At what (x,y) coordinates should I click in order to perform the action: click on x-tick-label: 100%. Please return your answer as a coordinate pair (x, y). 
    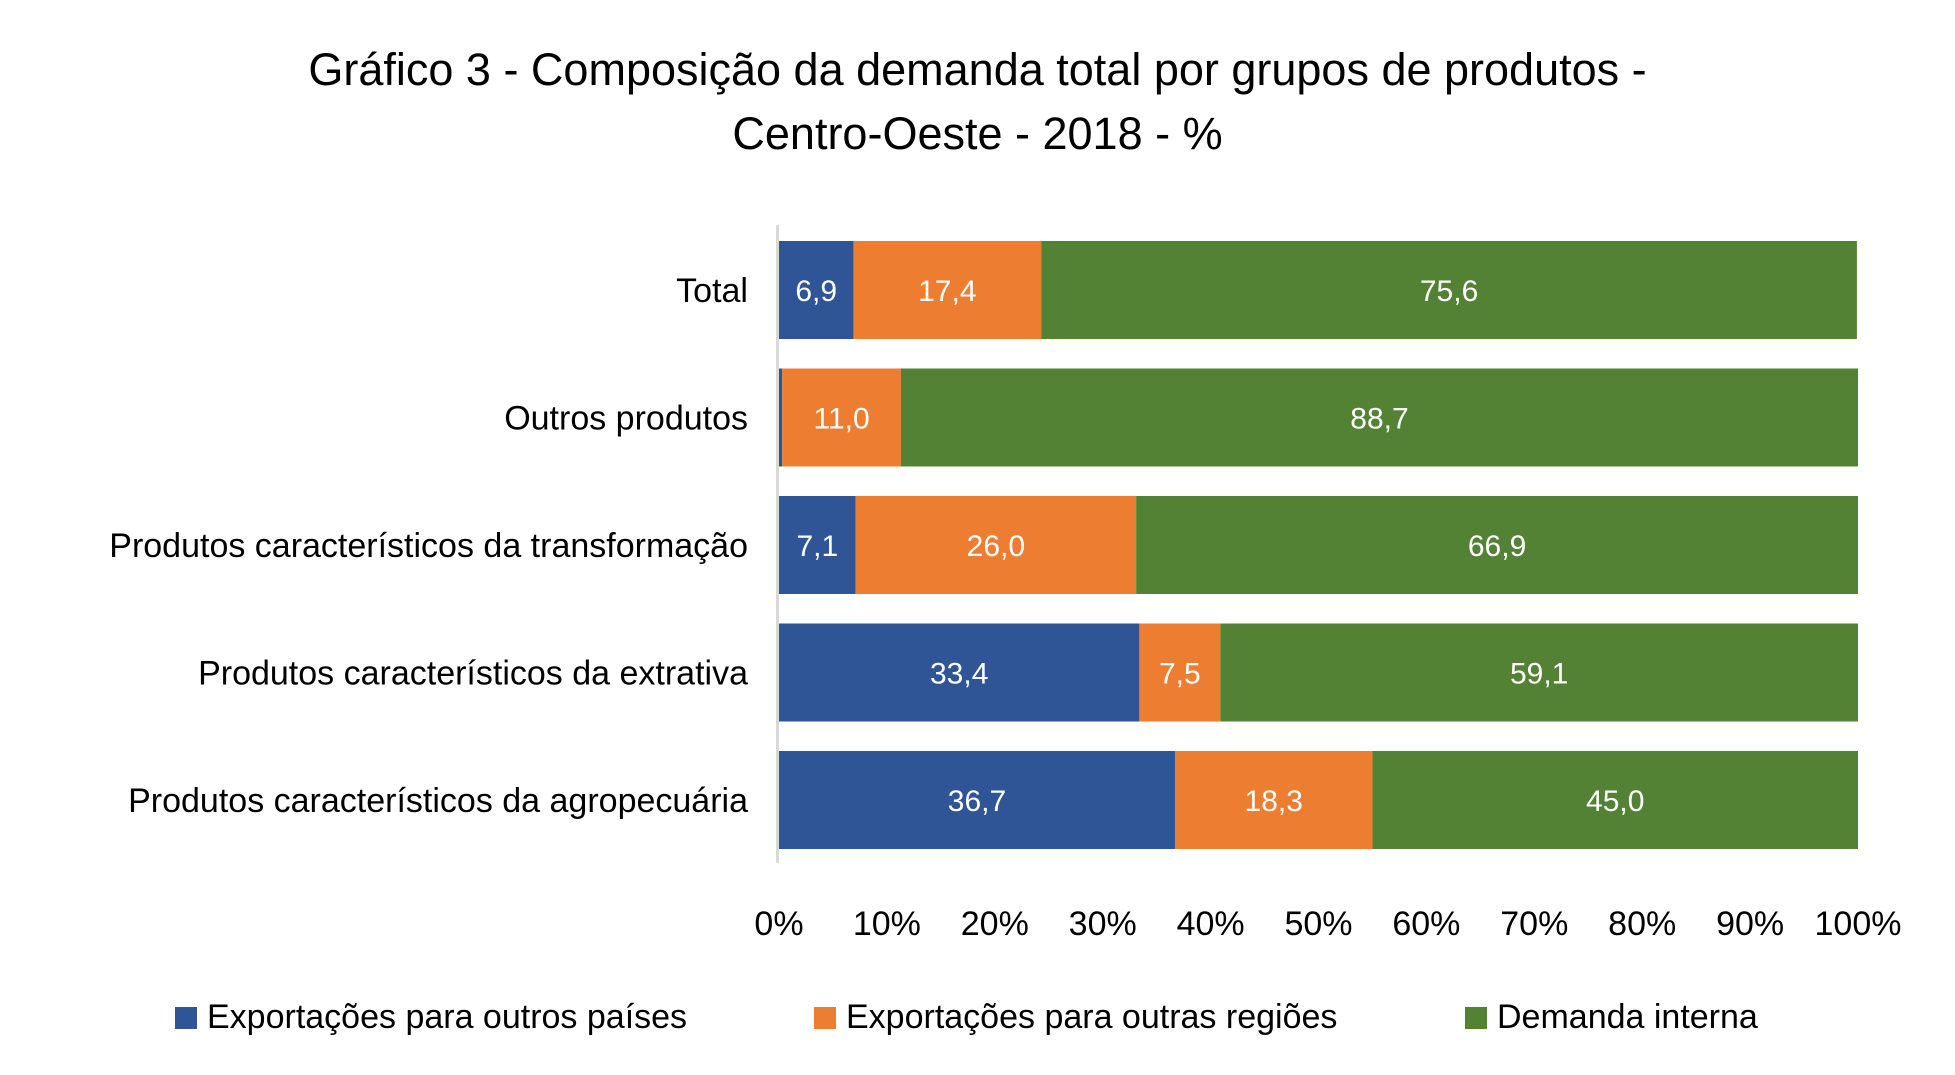
    Looking at the image, I should click on (1858, 924).